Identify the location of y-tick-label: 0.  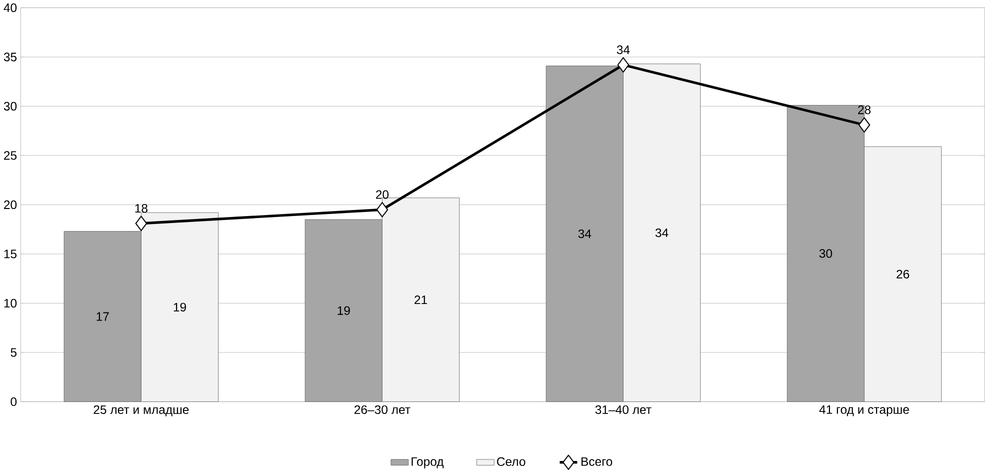
(13, 402).